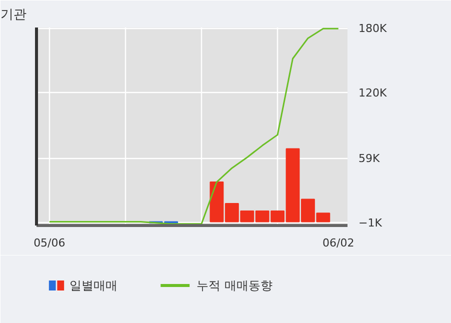  Describe the element at coordinates (373, 93) in the screenshot. I see `y-tick-label: 120K` at that location.